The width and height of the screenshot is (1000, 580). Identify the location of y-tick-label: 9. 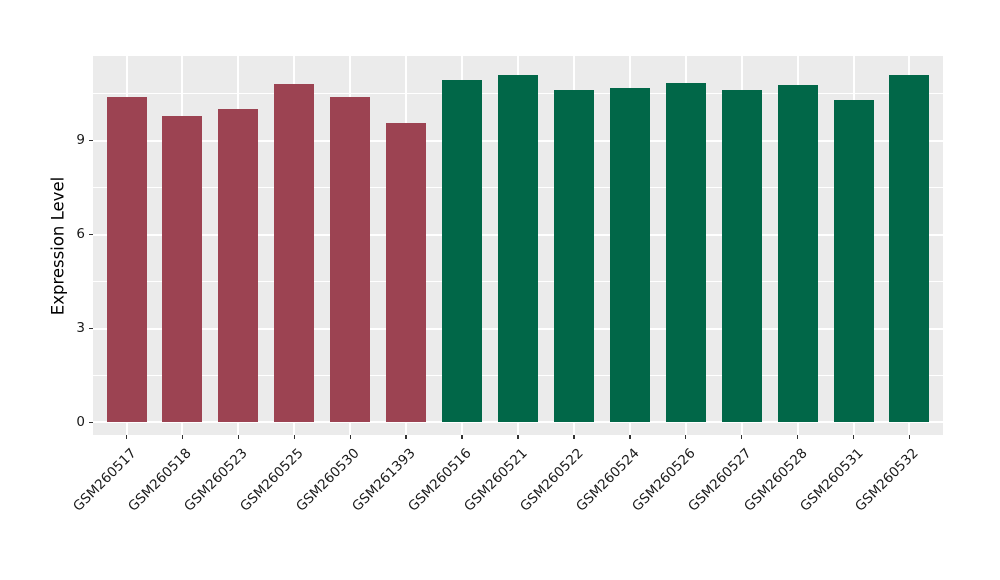
(80, 140).